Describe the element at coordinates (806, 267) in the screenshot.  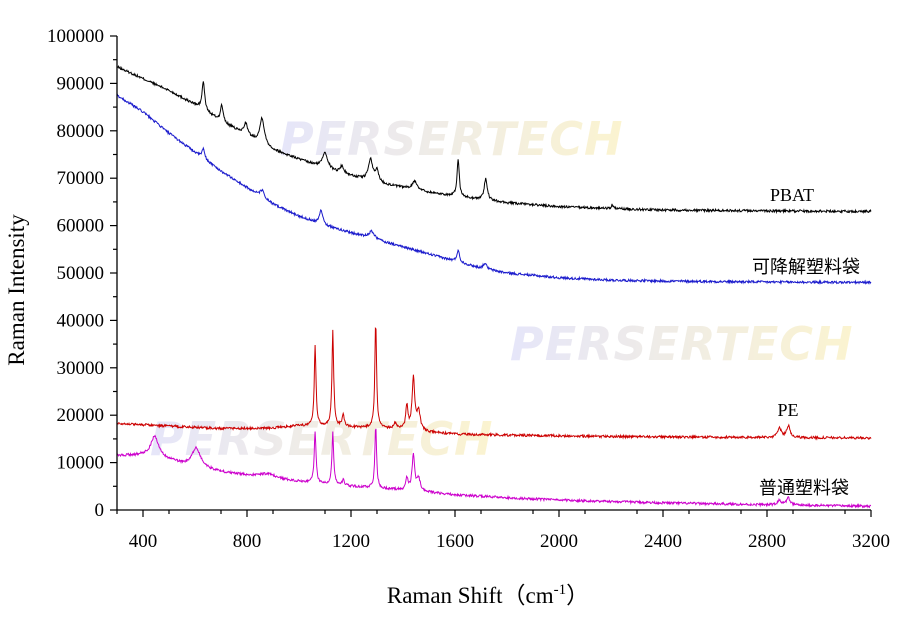
I see `label-degradable-bag: 可降解塑料袋` at that location.